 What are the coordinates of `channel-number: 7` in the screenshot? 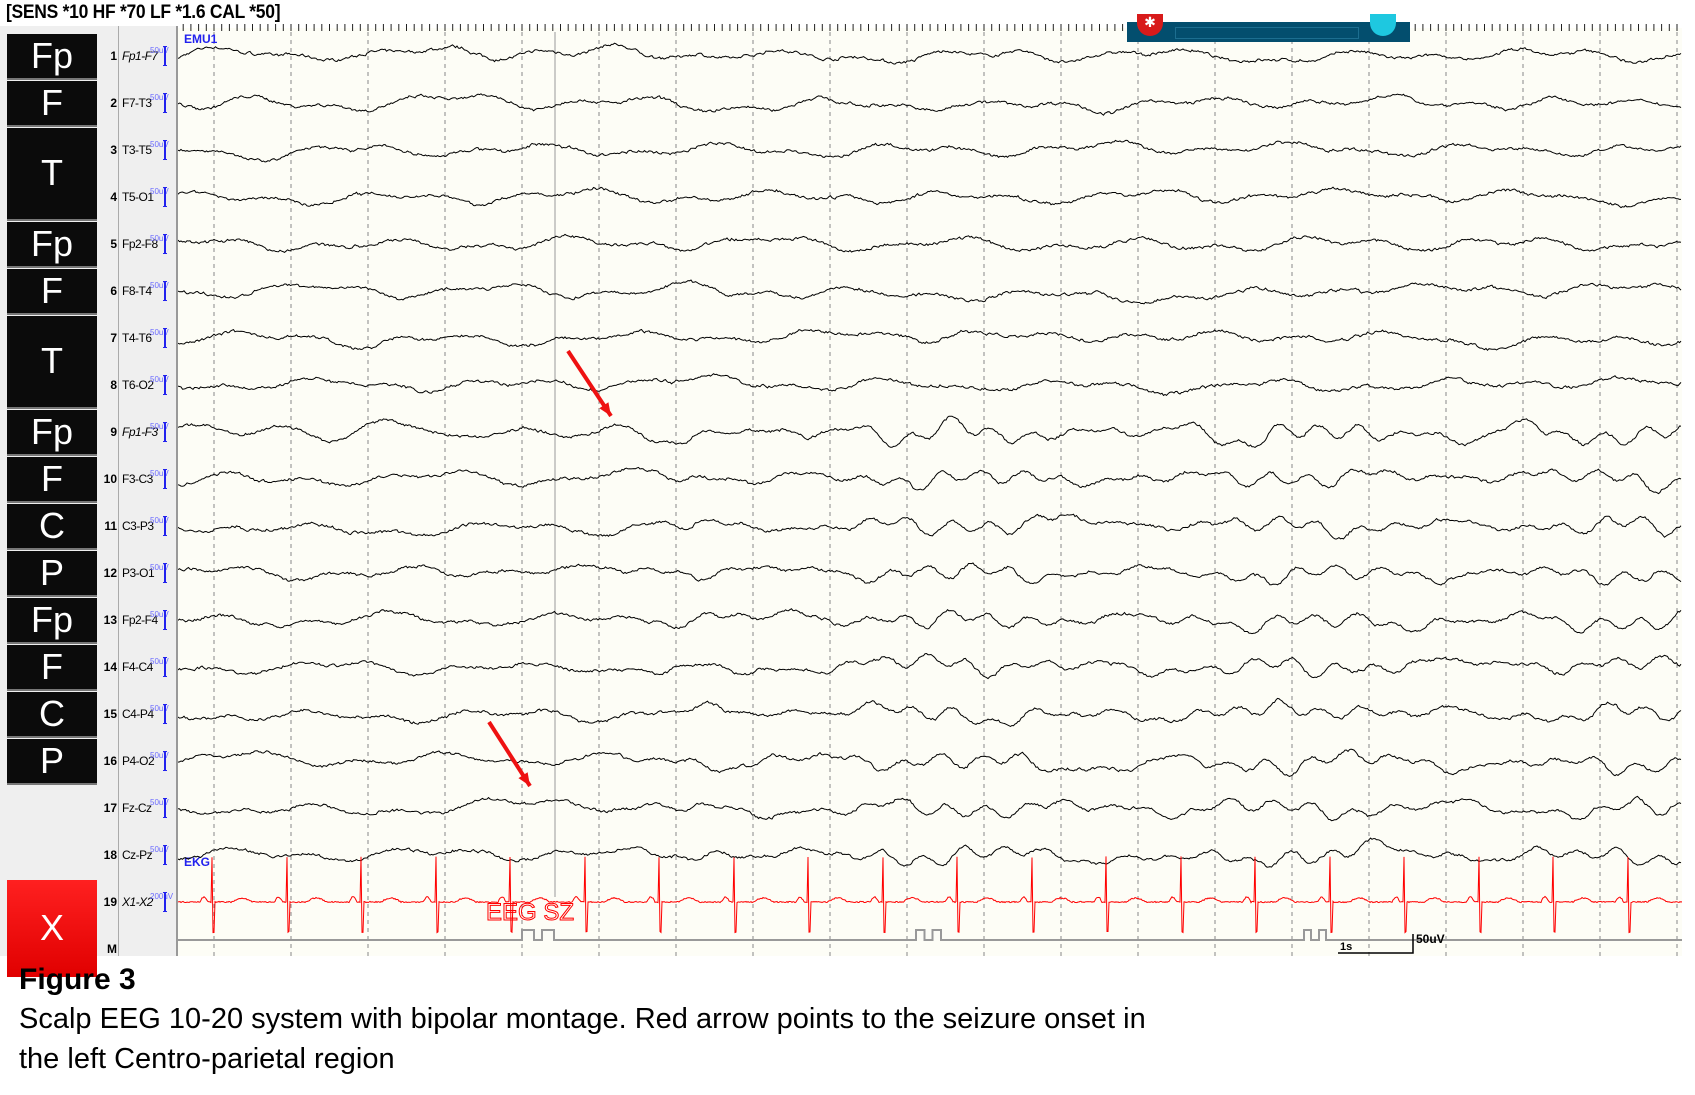 It's located at (113, 338).